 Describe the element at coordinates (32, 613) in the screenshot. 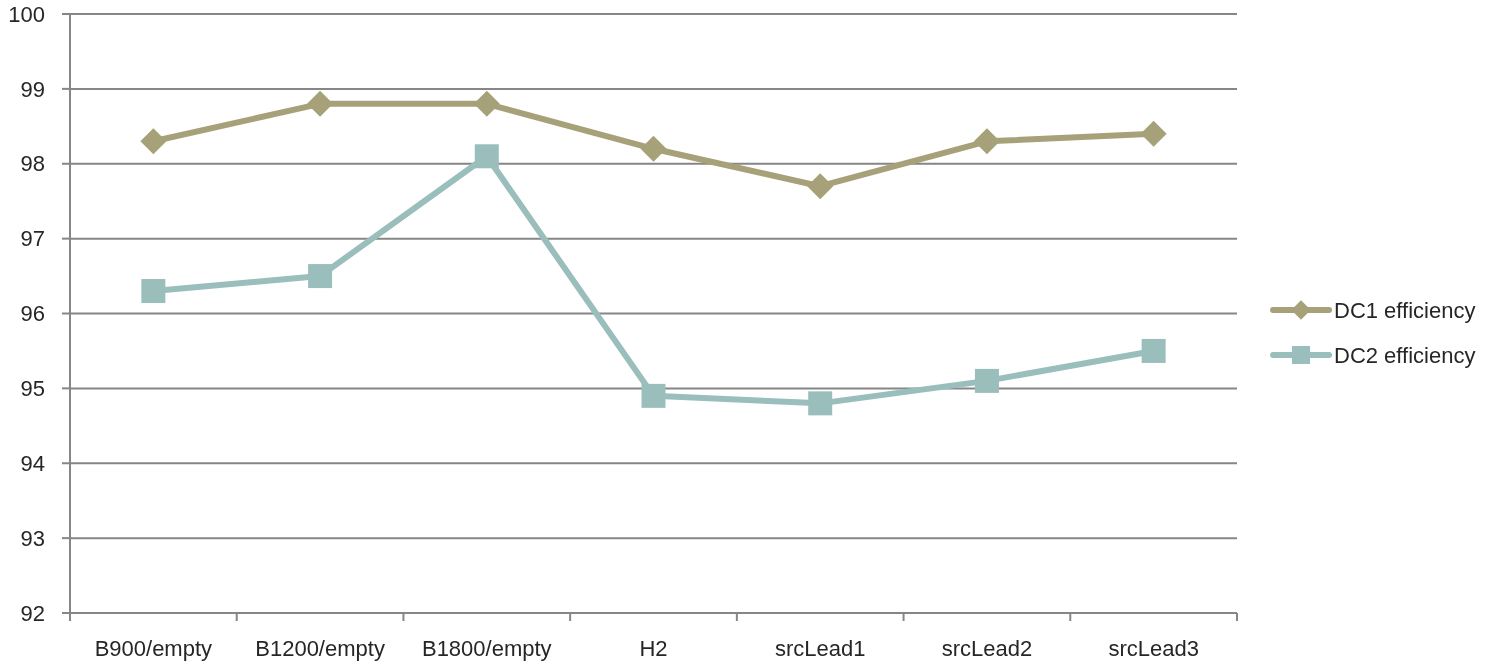

I see `y-tick-label: 92` at that location.